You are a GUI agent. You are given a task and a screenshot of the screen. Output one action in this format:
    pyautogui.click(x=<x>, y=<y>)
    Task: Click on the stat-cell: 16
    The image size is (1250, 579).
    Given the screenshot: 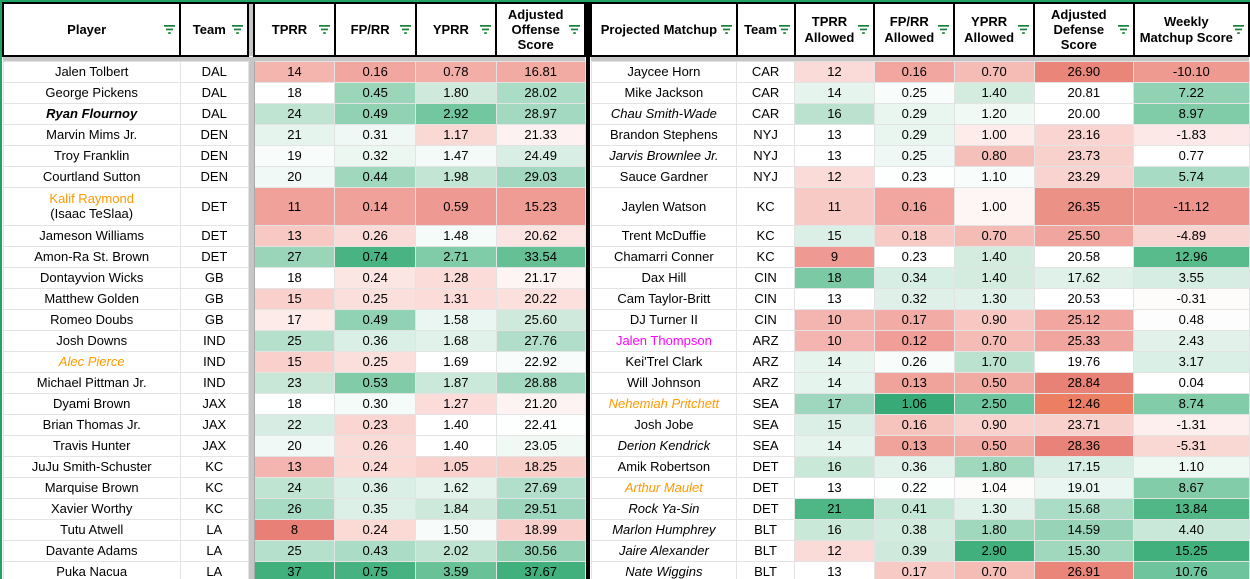 What is the action you would take?
    pyautogui.click(x=834, y=466)
    